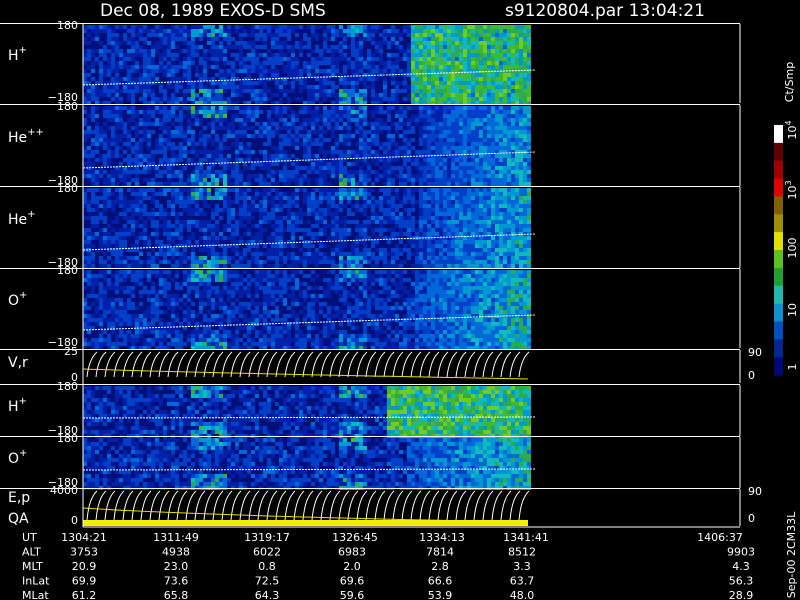 The image size is (800, 600). Describe the element at coordinates (23, 50) in the screenshot. I see `label-superscript: +` at that location.